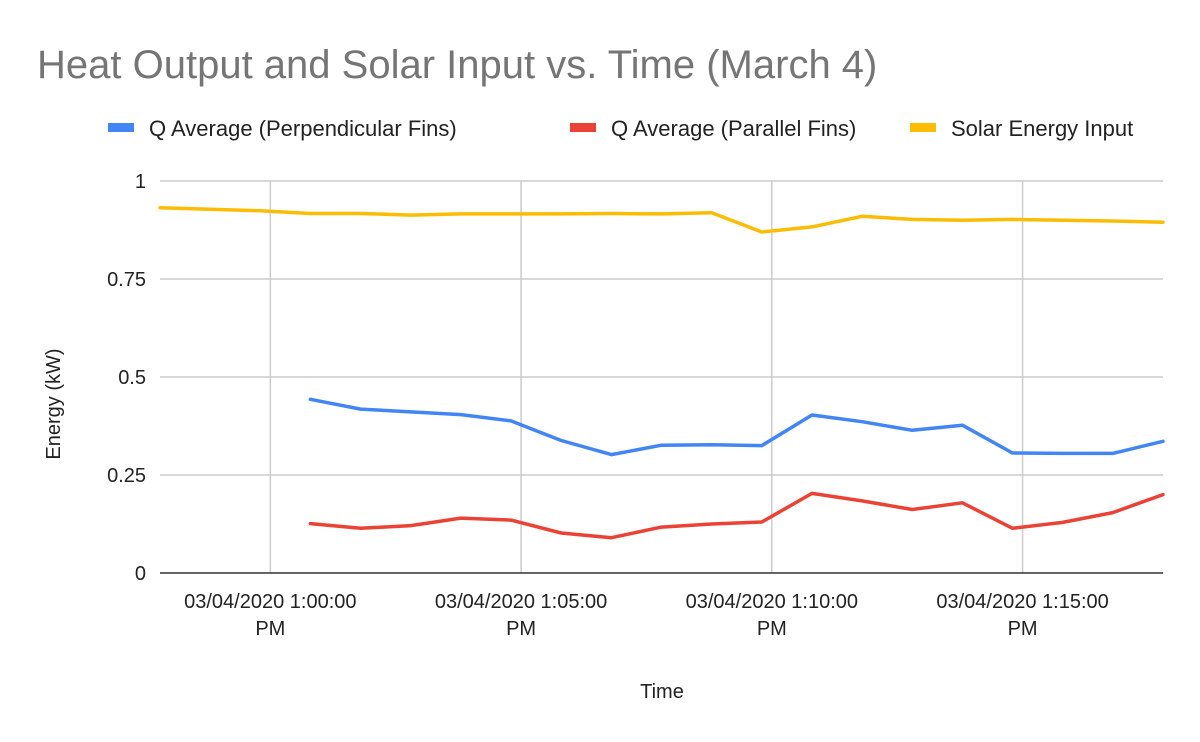 The height and width of the screenshot is (742, 1200). What do you see at coordinates (121, 127) in the screenshot?
I see `legend-swatch-perpendicular-fins` at bounding box center [121, 127].